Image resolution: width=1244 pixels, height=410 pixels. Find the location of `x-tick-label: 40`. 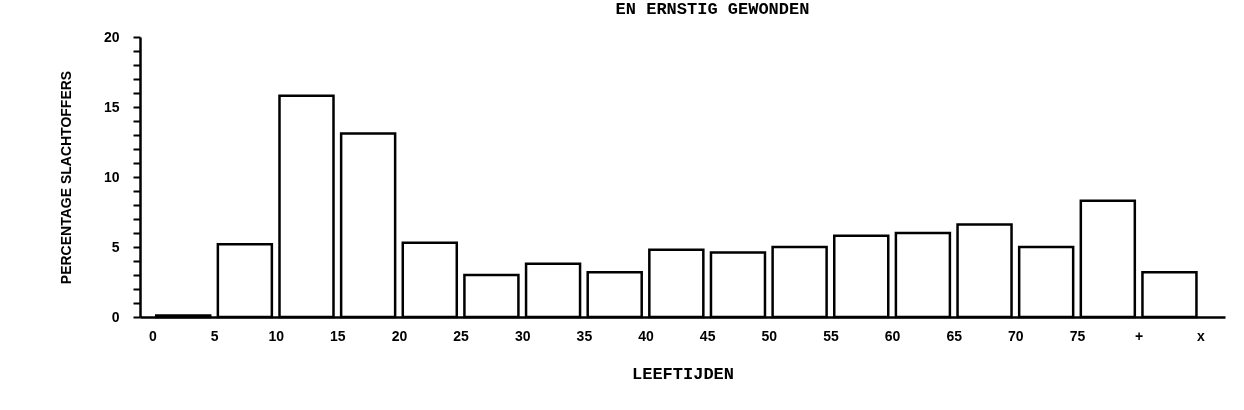

x-tick-label: 40 is located at coordinates (646, 335).